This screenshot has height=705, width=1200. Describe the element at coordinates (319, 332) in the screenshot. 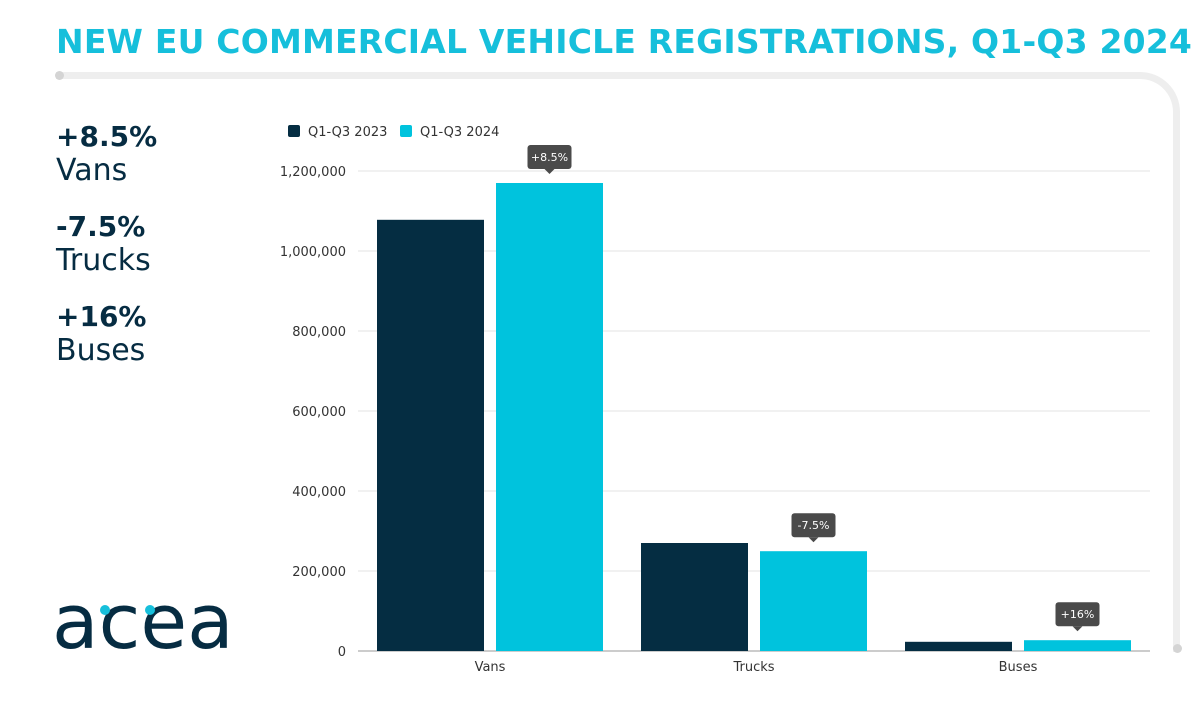

I see `y-tick-label: 800,000` at that location.